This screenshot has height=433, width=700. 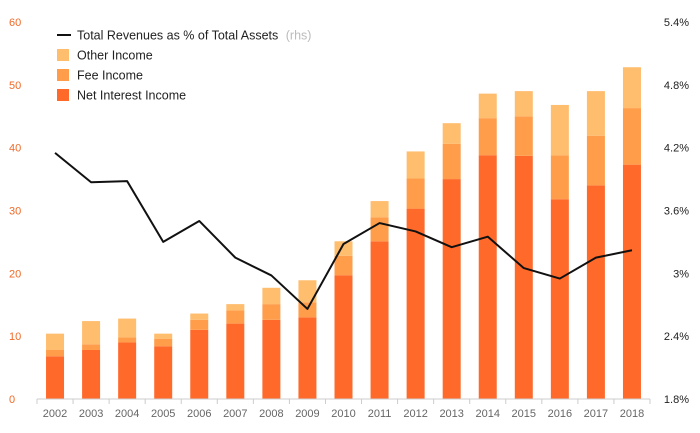 What do you see at coordinates (559, 299) in the screenshot?
I see `bar-net-interest-income-2016` at bounding box center [559, 299].